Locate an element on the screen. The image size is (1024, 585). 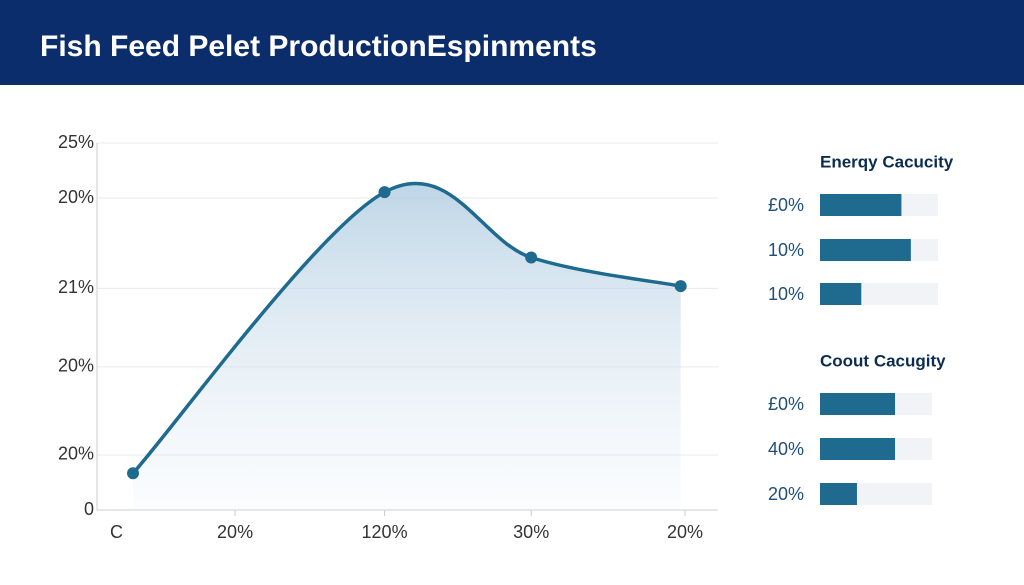
x-tick-label: 30% is located at coordinates (531, 532).